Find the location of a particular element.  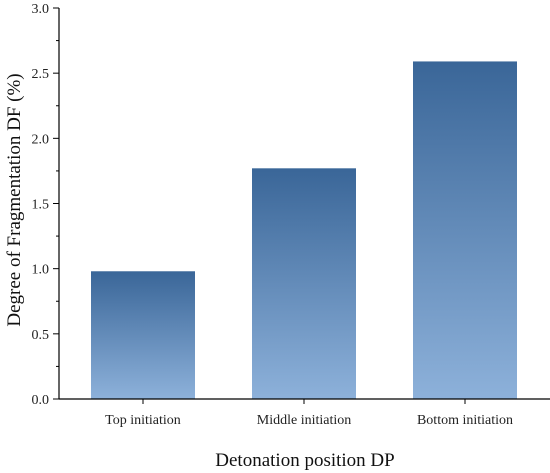

y-tick-label: 0.5 is located at coordinates (41, 335).